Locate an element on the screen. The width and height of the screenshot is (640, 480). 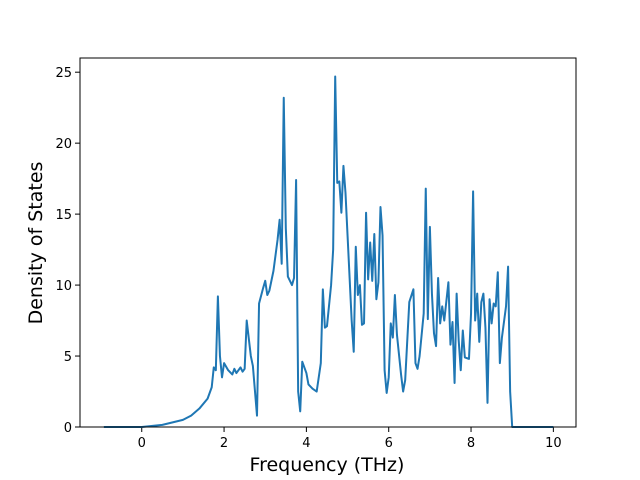
y-tick-label: 20 is located at coordinates (63, 144).